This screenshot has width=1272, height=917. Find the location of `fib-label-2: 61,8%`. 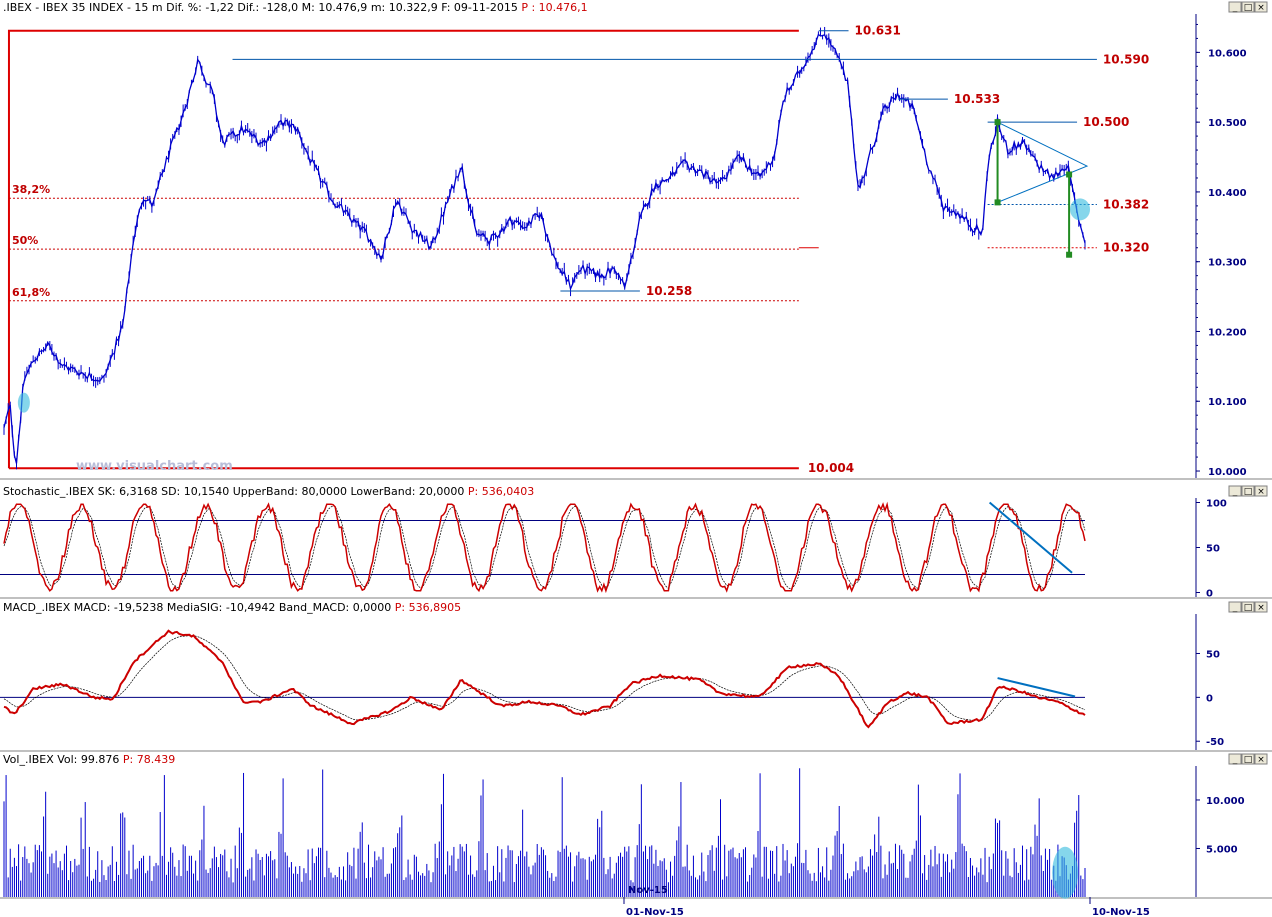

fib-label-2: 61,8% is located at coordinates (31, 292).